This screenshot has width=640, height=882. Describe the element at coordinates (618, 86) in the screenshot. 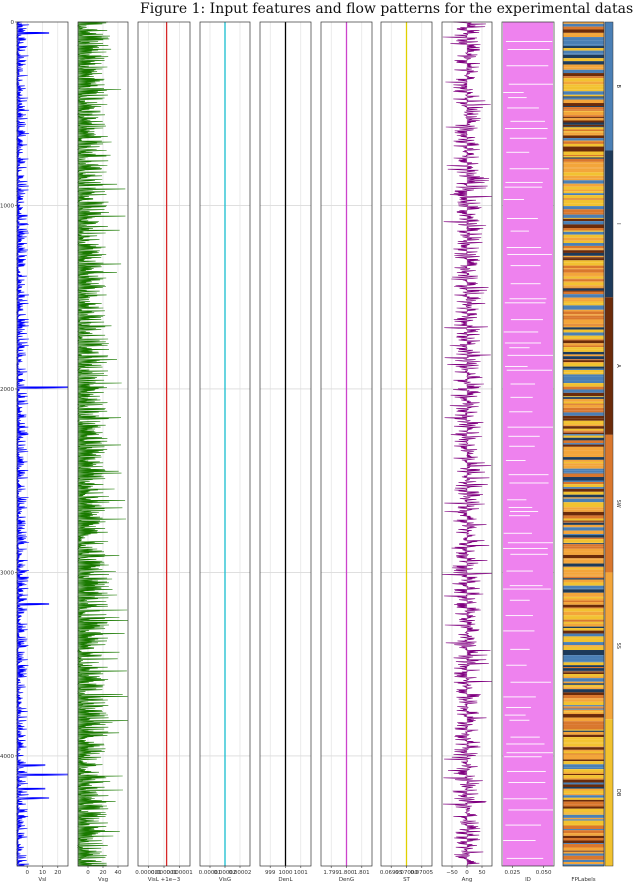

I see `legend-label-b: B` at that location.